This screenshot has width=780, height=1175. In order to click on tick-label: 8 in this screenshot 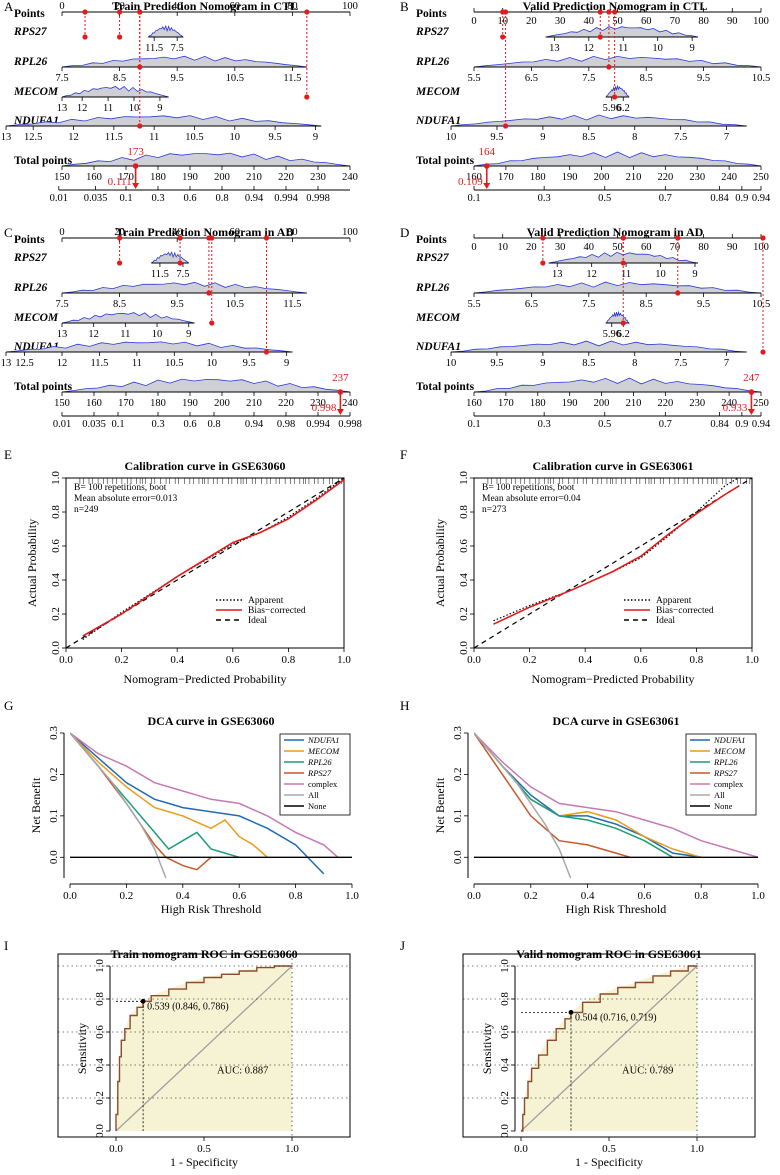, I will do `click(634, 363)`.